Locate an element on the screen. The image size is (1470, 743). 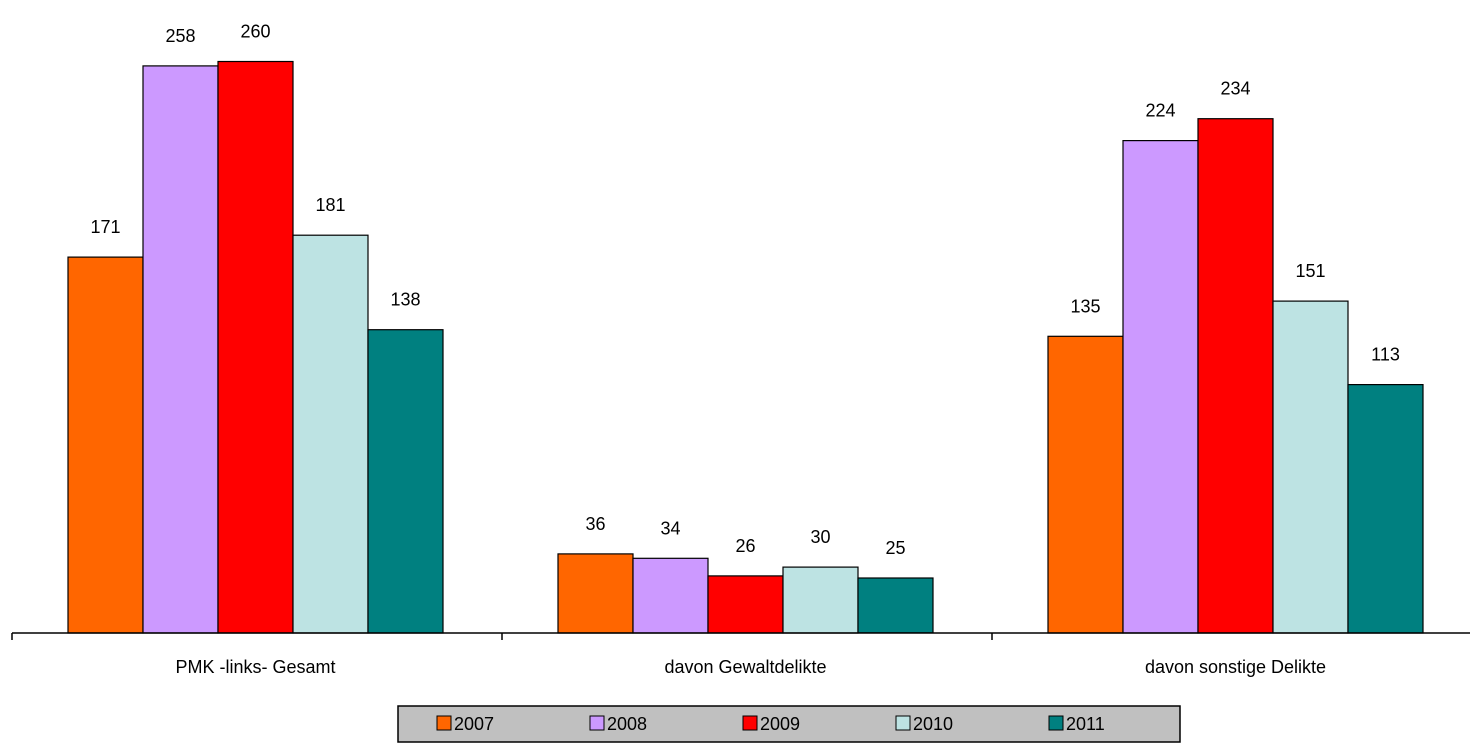
bar-davon-sonstige-delikte-2011 is located at coordinates (1385, 509).